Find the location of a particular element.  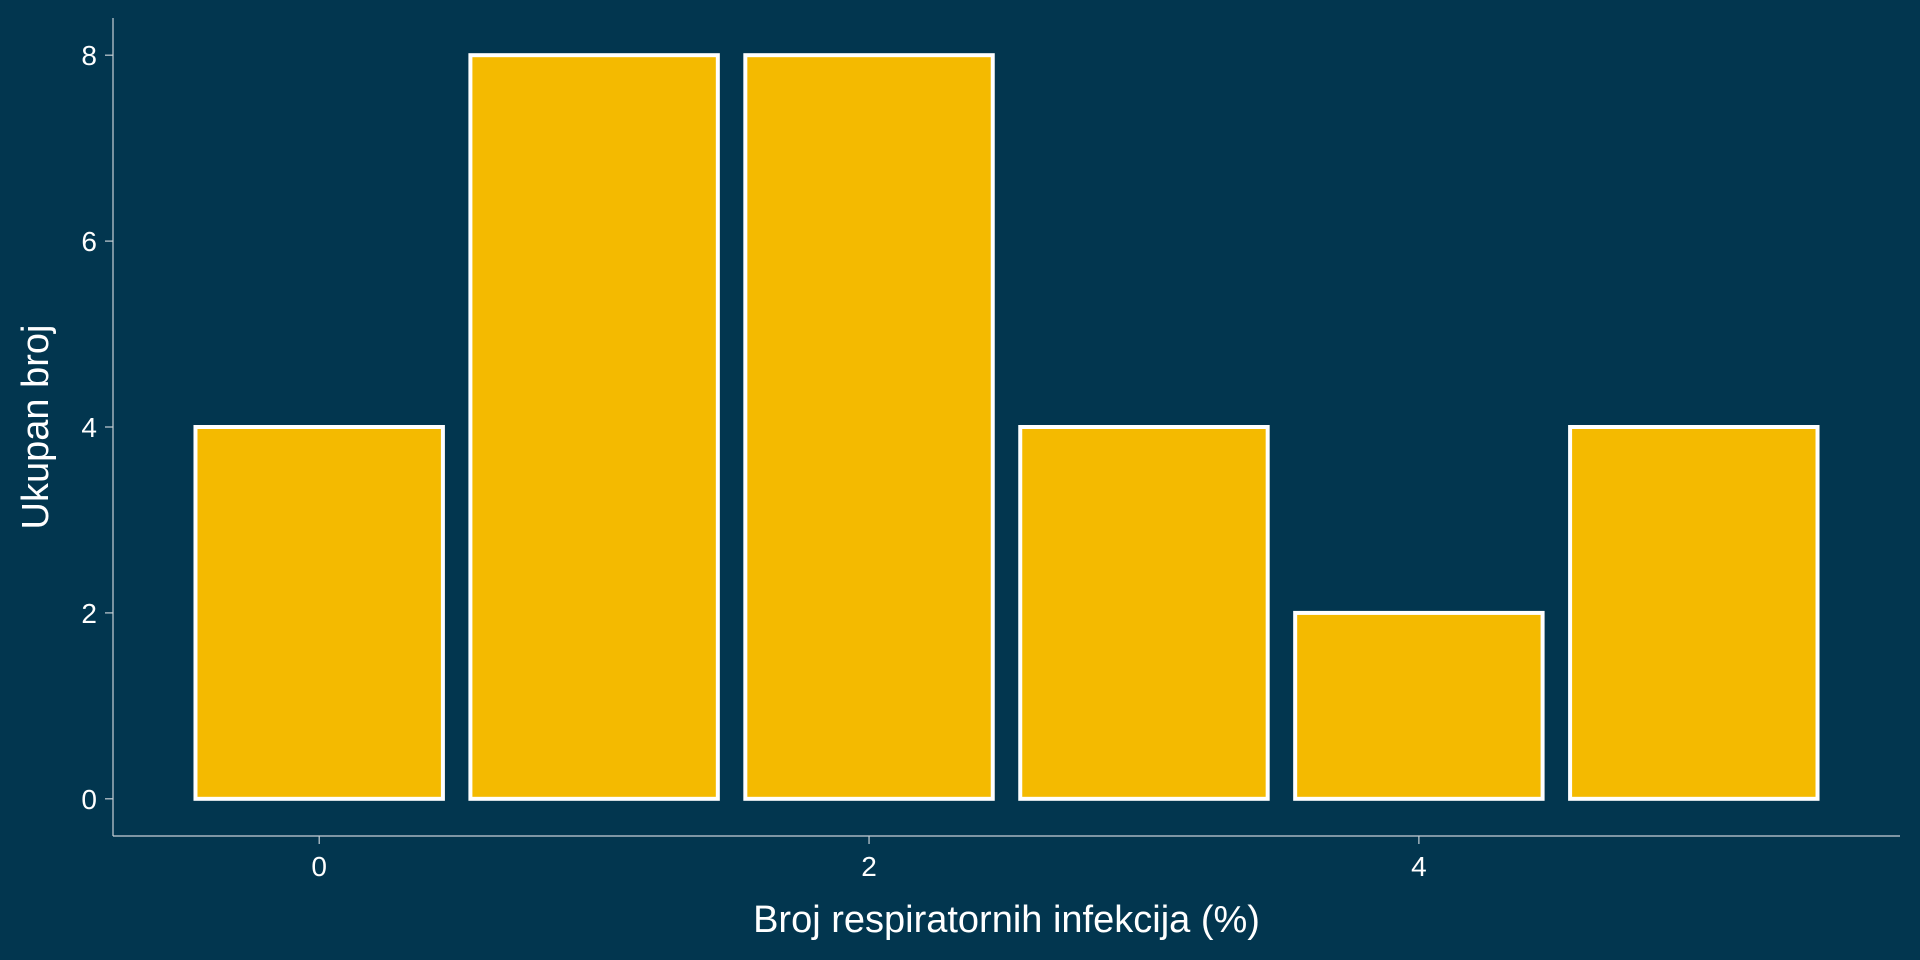

x-axis-title: Broj respiratornih infekcija (%) is located at coordinates (1006, 920).